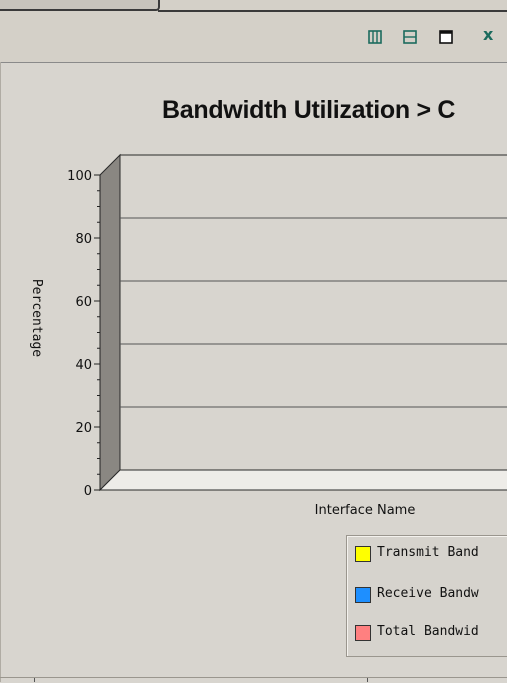 The image size is (507, 683). Describe the element at coordinates (110, 322) in the screenshot. I see `chart-side-wall` at that location.